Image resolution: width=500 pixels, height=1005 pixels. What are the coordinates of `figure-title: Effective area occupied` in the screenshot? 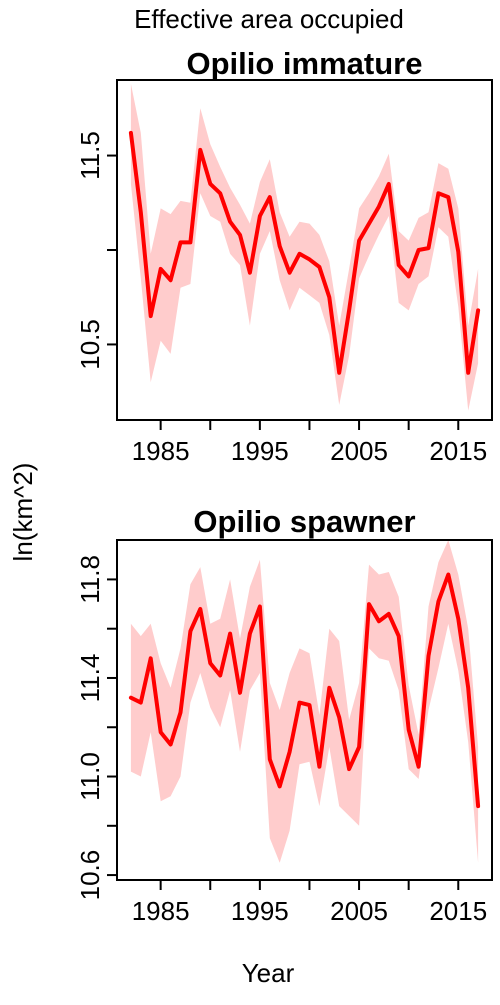 It's located at (269, 19).